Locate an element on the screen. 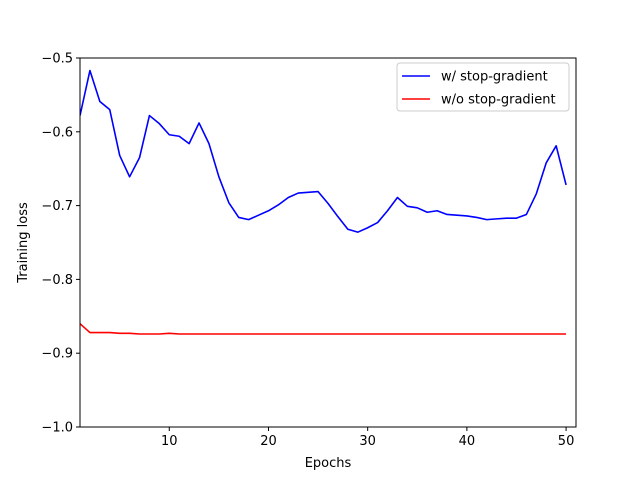 The image size is (640, 480). legend-box is located at coordinates (483, 87).